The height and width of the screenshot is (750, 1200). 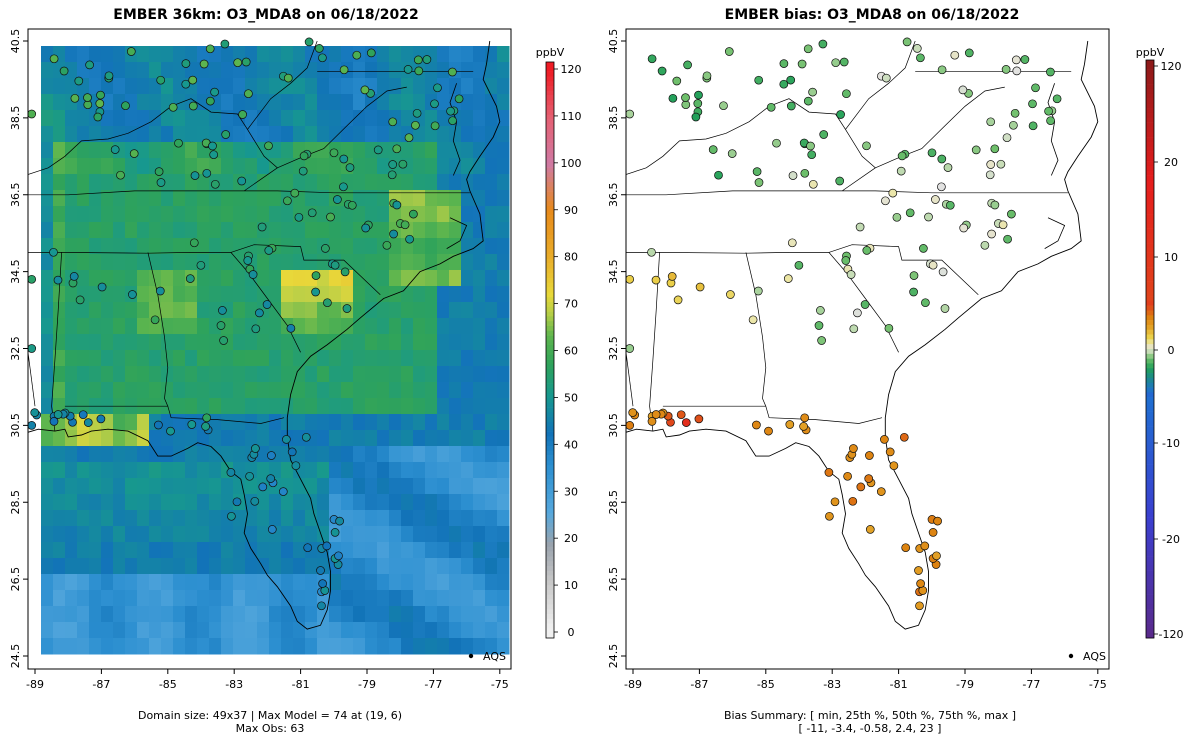 What do you see at coordinates (965, 684) in the screenshot?
I see `x-tick-label: -79` at bounding box center [965, 684].